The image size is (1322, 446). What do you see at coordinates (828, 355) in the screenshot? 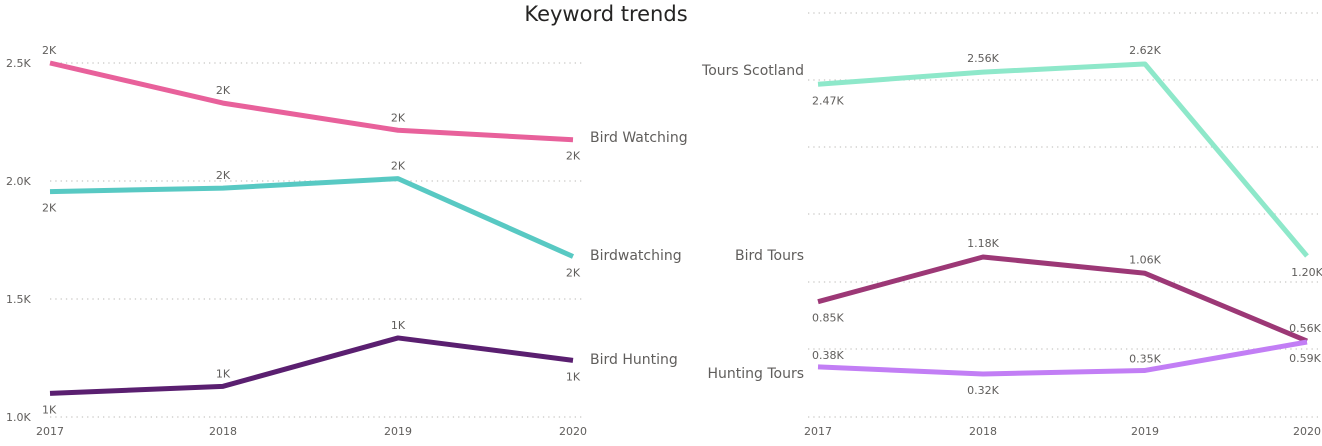
I see `data-label: 0.38K` at bounding box center [828, 355].